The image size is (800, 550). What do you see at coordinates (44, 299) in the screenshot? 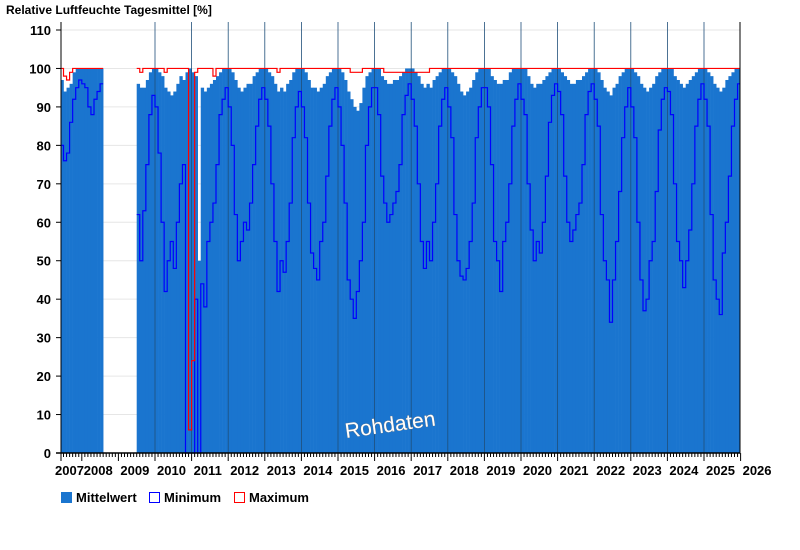
I see `y-tick-label: 40` at bounding box center [44, 299].